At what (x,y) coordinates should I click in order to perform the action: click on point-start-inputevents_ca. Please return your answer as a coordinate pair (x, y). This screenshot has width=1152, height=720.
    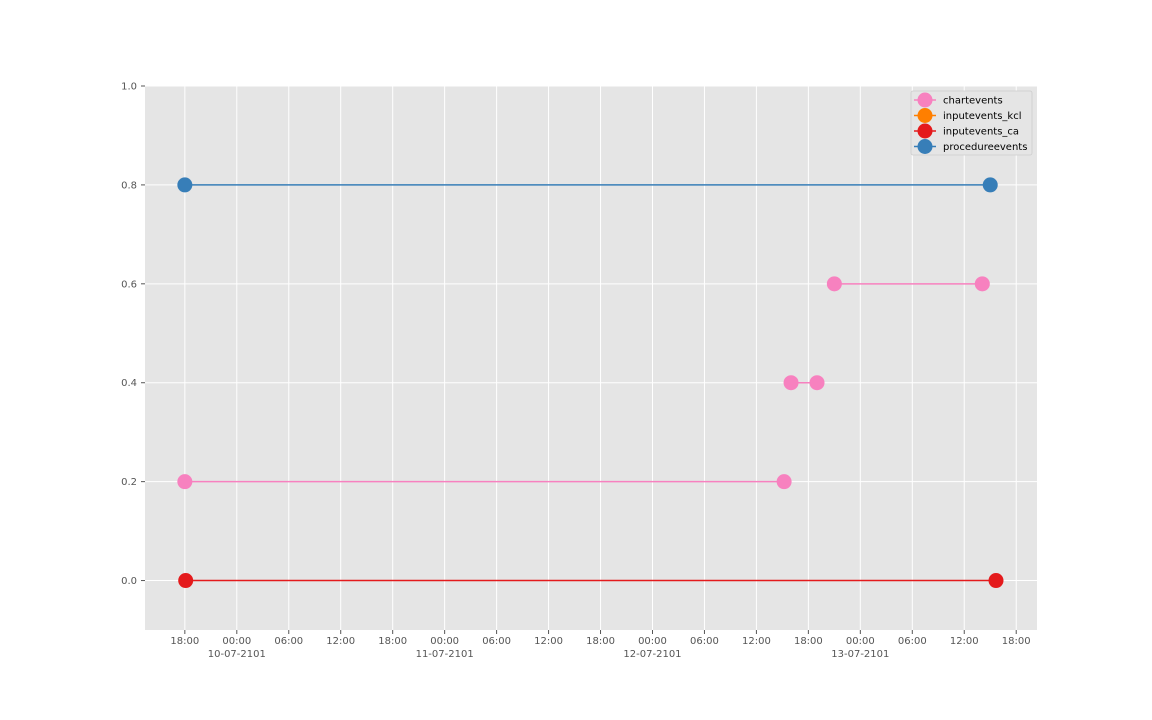
    Looking at the image, I should click on (186, 581).